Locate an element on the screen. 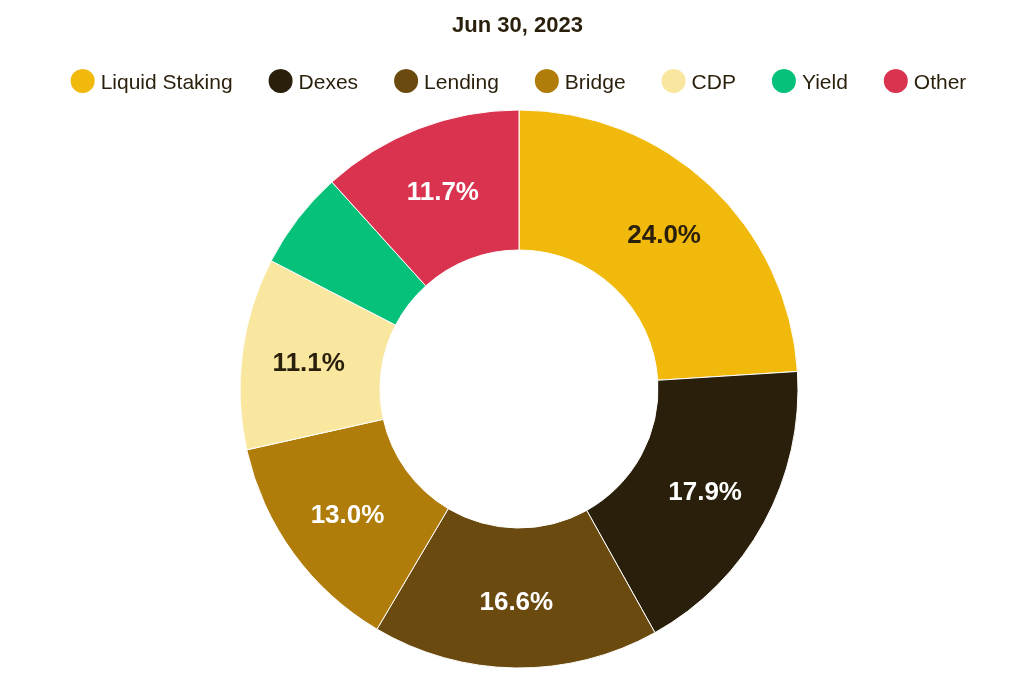 This screenshot has height=676, width=1035. data-label: 24.0% is located at coordinates (664, 234).